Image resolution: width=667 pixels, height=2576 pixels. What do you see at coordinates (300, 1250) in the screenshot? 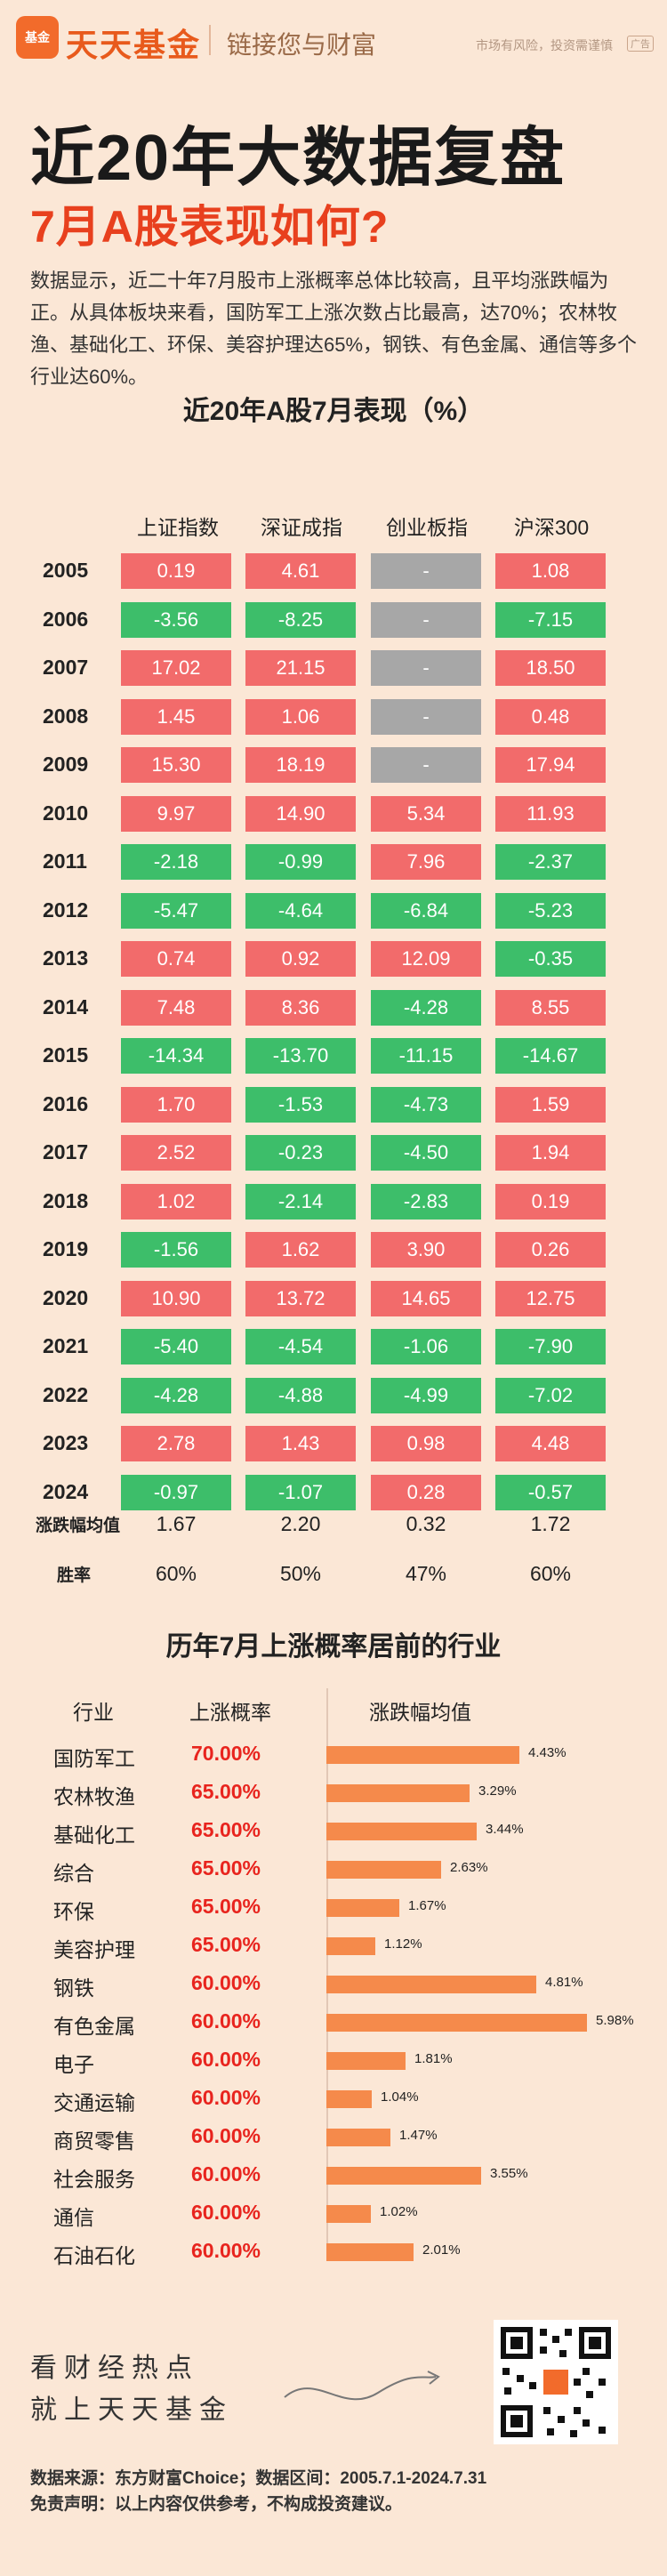
I see `table-cell: 1.62` at bounding box center [300, 1250].